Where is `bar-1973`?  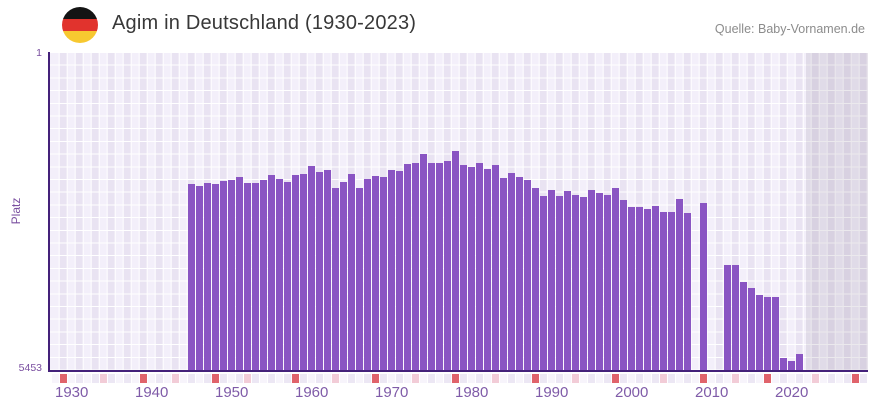 bar-1973 is located at coordinates (416, 266).